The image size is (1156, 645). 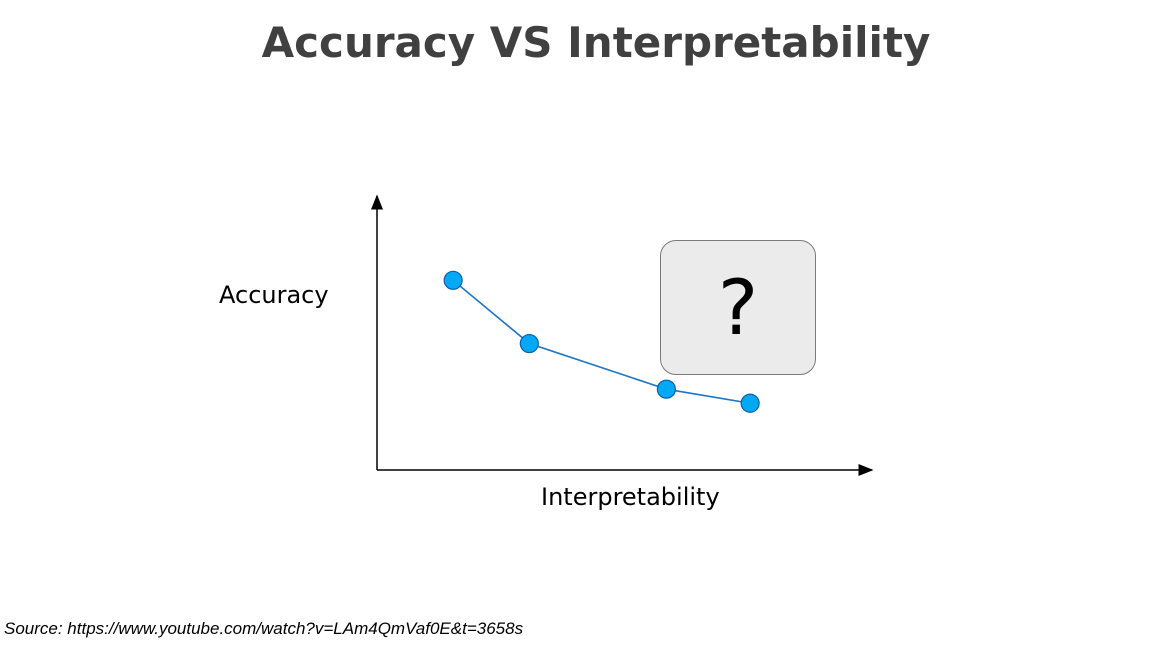 I want to click on series-line, so click(x=601, y=342).